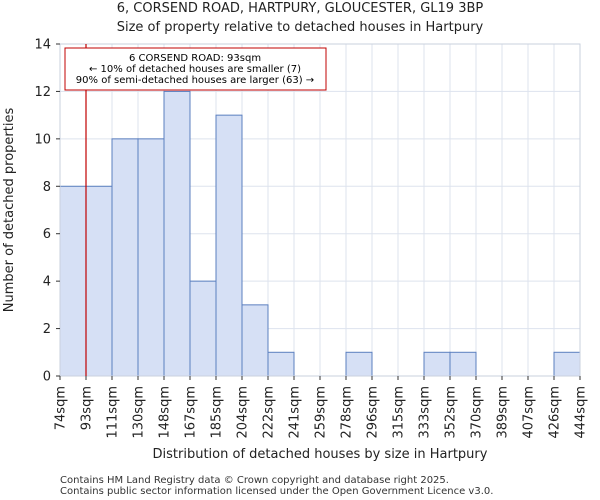  What do you see at coordinates (581, 412) in the screenshot?
I see `x-tick-label: 444sqm` at bounding box center [581, 412].